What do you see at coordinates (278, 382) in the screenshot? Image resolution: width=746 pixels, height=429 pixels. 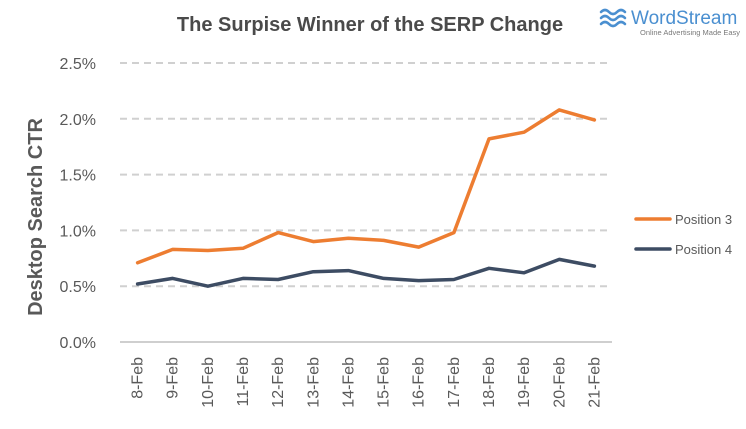 I see `x-tick-label: 12-Feb` at bounding box center [278, 382].